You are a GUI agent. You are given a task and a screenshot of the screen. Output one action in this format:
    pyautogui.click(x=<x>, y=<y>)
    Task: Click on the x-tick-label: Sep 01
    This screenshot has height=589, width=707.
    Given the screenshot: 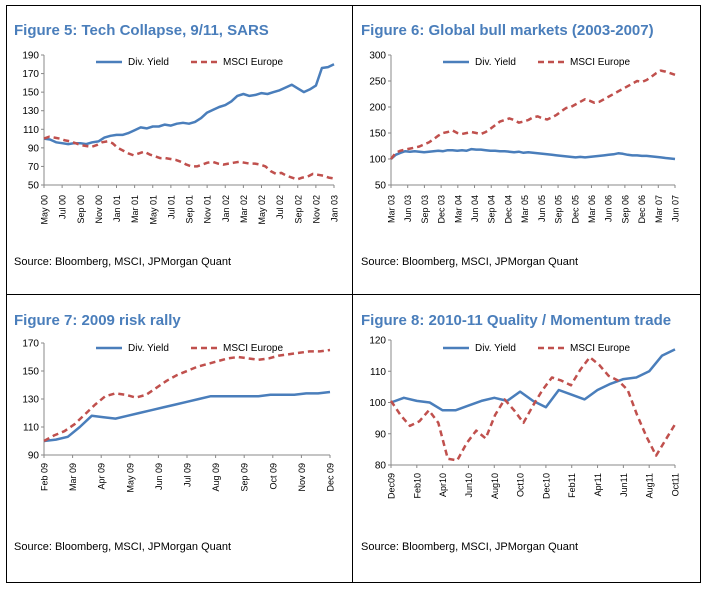 What is the action you would take?
    pyautogui.click(x=190, y=209)
    